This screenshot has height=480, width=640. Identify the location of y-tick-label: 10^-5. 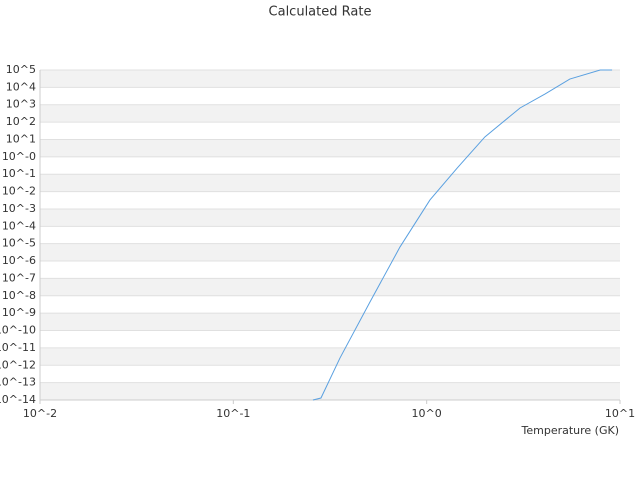
(19, 243).